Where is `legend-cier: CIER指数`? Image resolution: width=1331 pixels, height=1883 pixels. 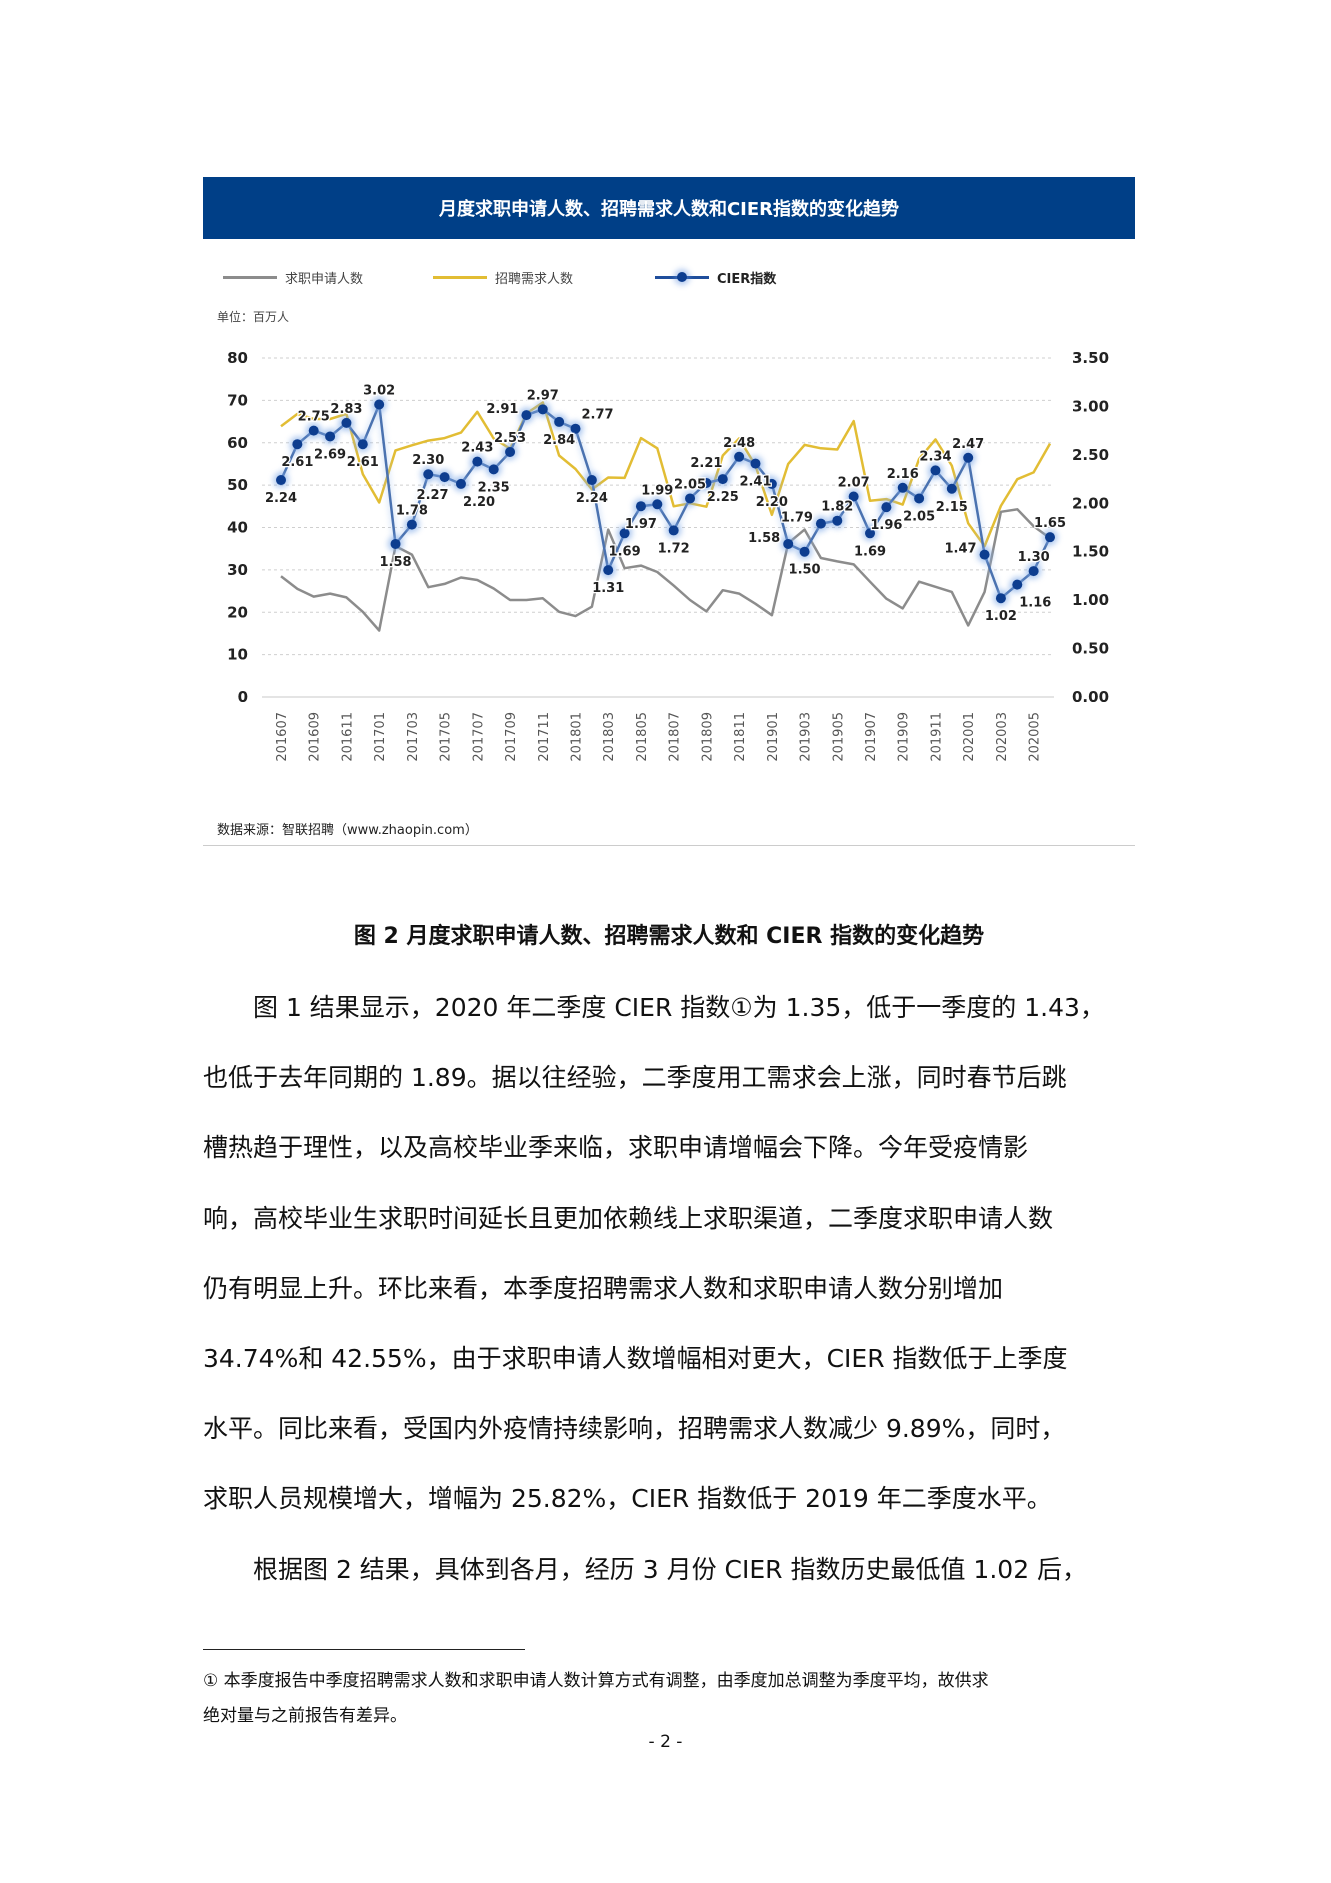 legend-cier: CIER指数 is located at coordinates (715, 277).